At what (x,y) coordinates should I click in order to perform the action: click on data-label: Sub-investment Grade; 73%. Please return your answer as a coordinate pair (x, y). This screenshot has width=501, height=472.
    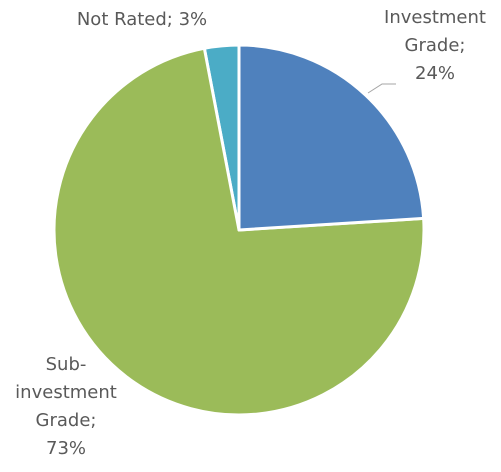
    Looking at the image, I should click on (66, 406).